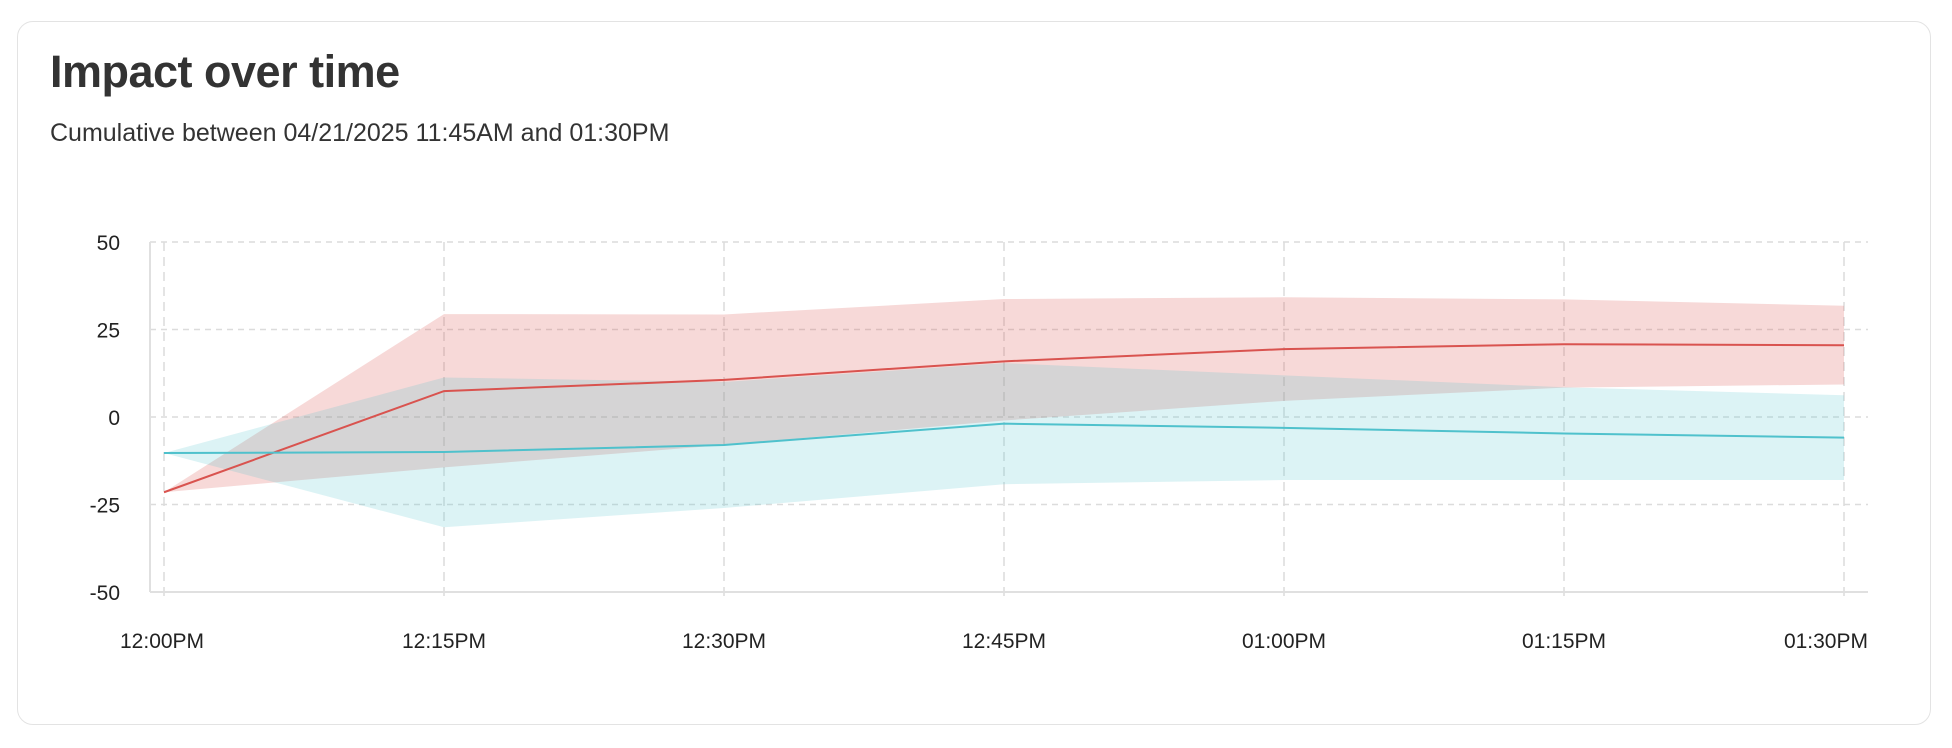 The image size is (1952, 748). What do you see at coordinates (162, 641) in the screenshot?
I see `x-tick-label: 12:00PM` at bounding box center [162, 641].